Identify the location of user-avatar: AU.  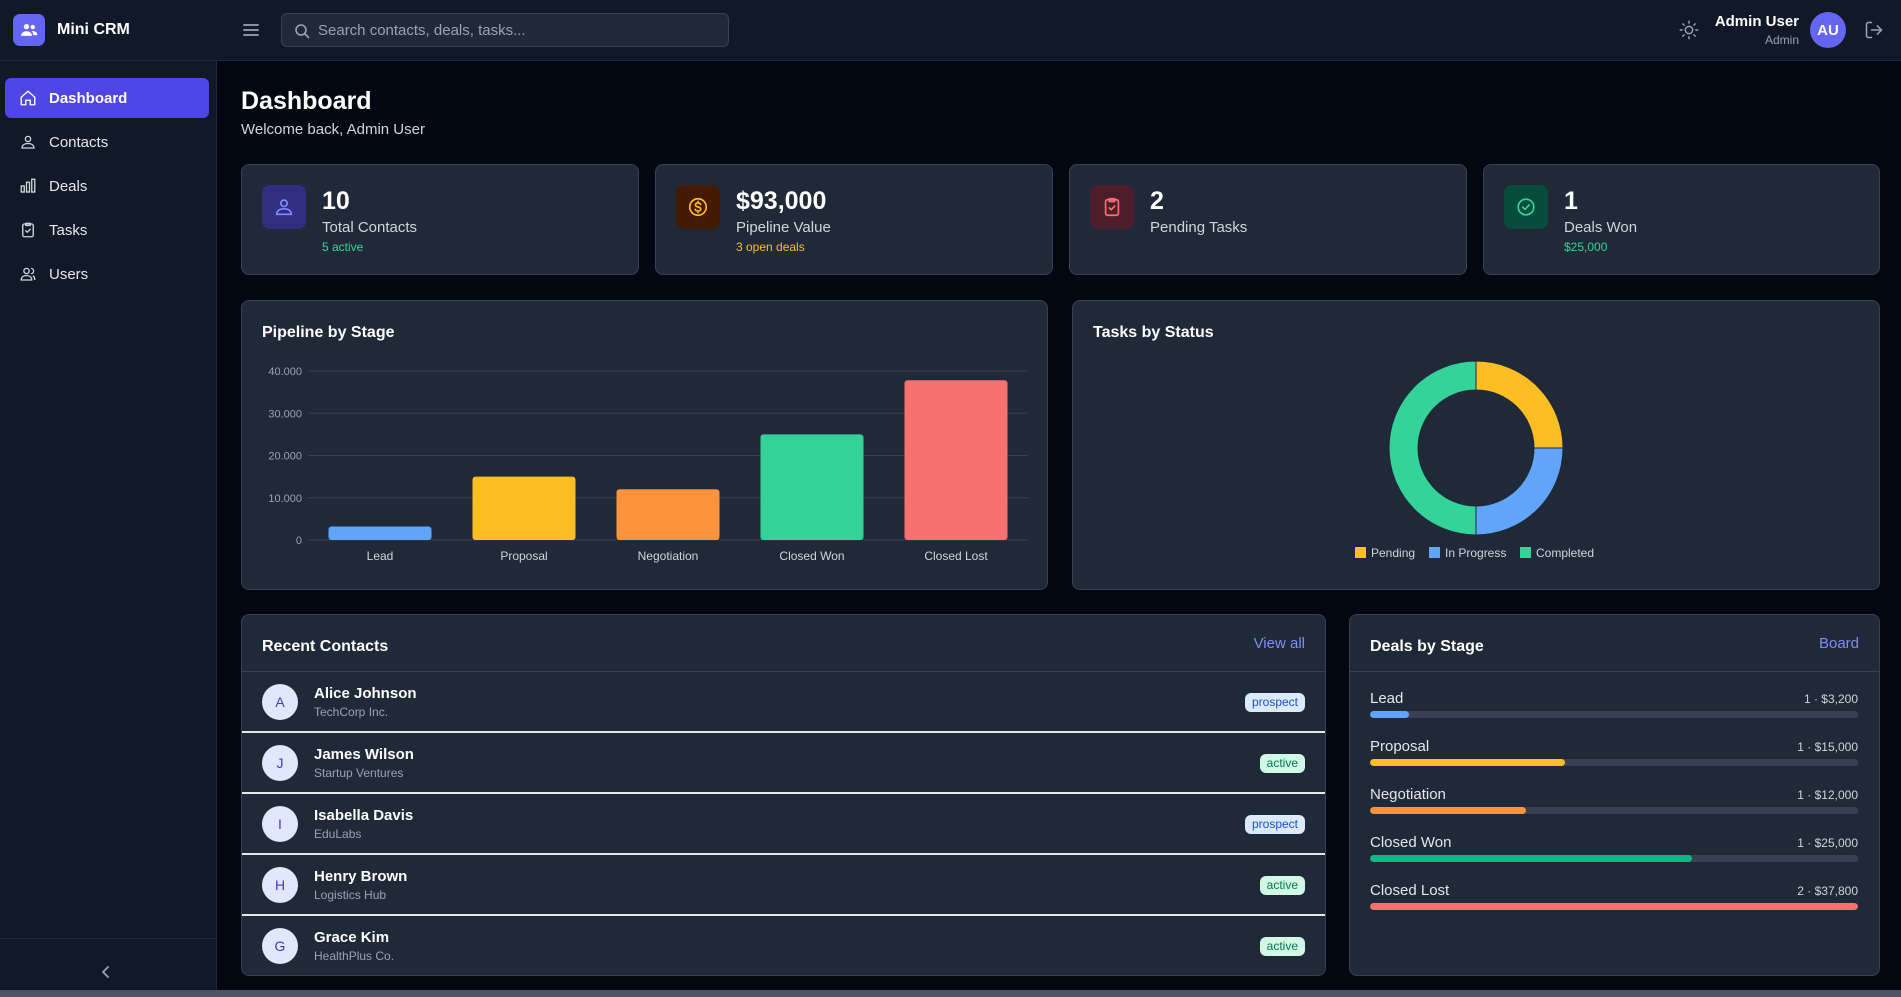
(1828, 30).